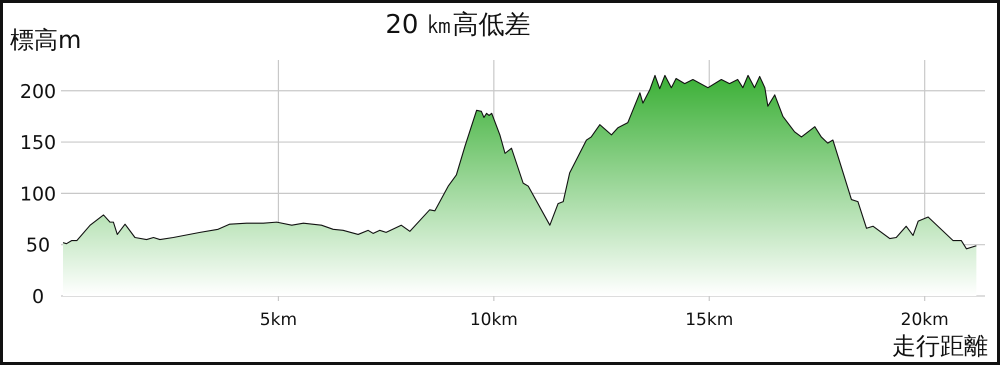 The height and width of the screenshot is (365, 1000). I want to click on x-axis-title: 走行距離, so click(940, 346).